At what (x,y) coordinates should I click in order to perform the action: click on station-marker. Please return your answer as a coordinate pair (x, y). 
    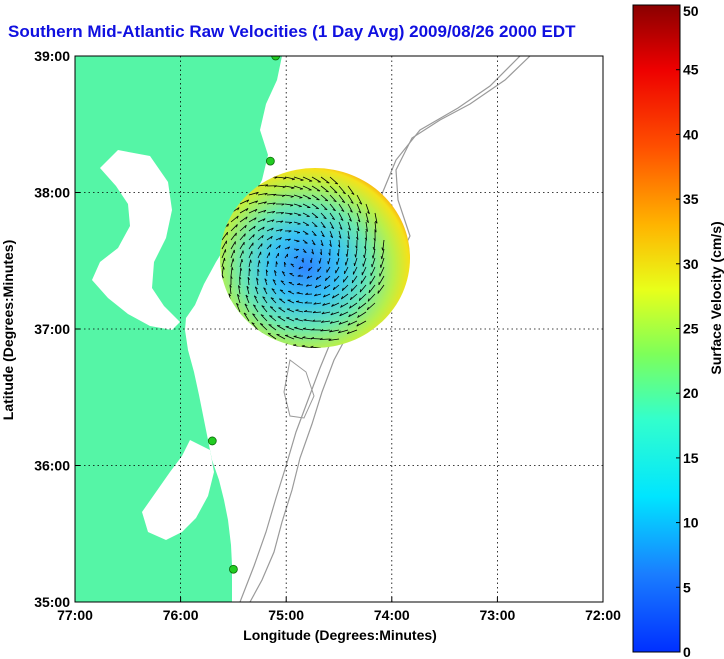
    Looking at the image, I should click on (276, 58).